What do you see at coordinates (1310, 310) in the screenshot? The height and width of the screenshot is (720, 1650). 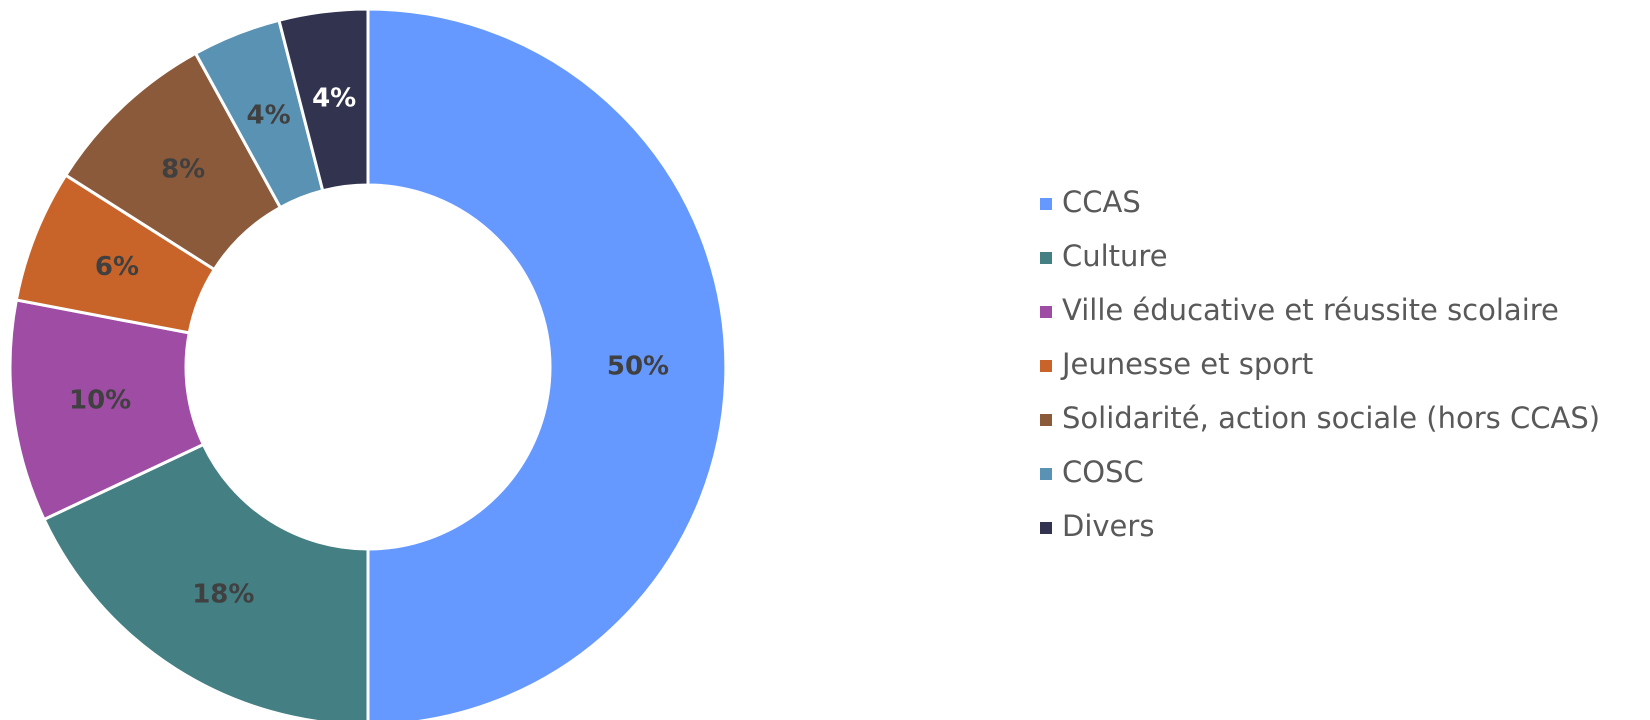 I see `legend-label: Ville éducative et réussite scolaire` at bounding box center [1310, 310].